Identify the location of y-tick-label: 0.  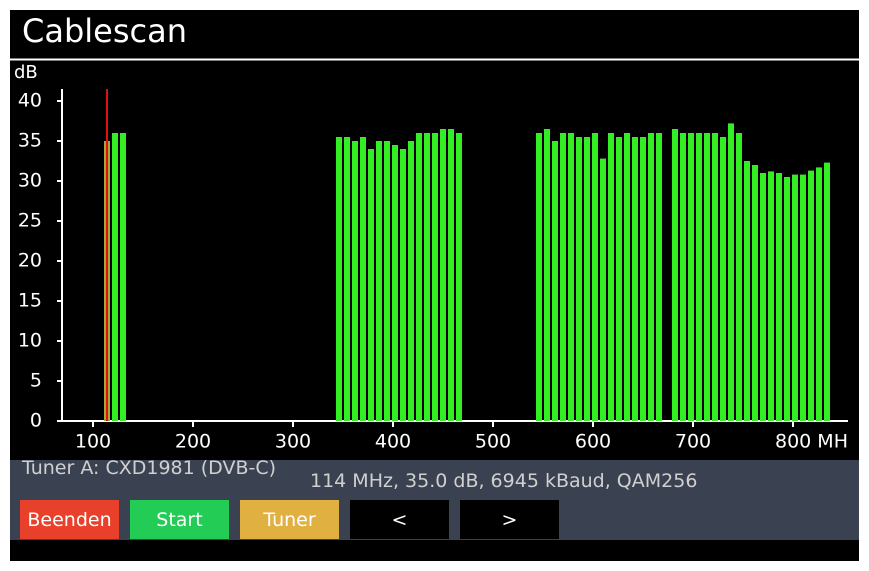
(36, 421).